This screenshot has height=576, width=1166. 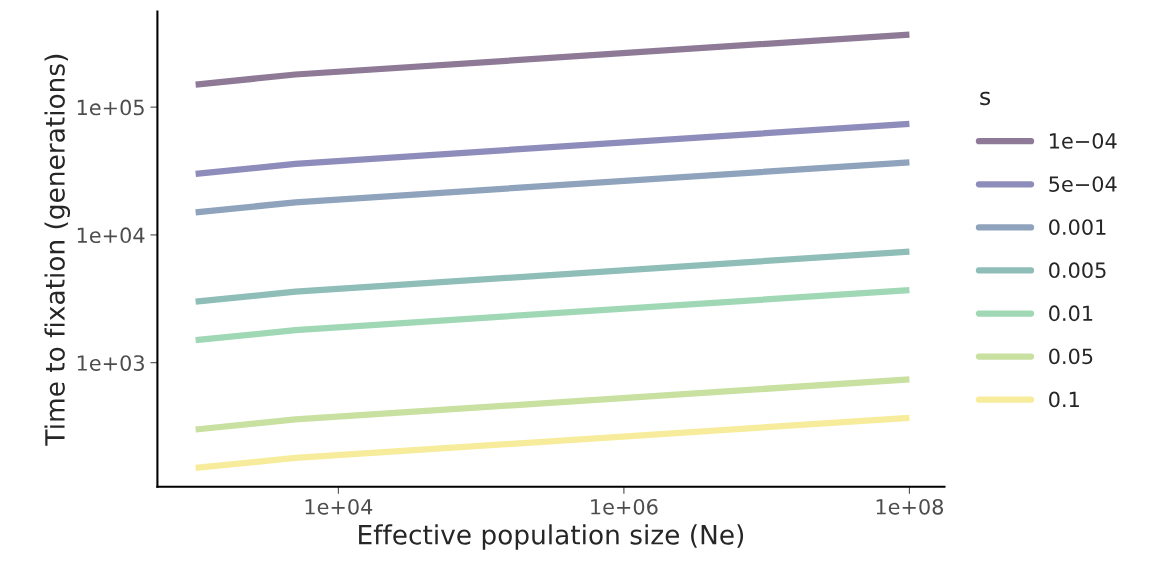 What do you see at coordinates (1077, 270) in the screenshot?
I see `legend-label: 0.005` at bounding box center [1077, 270].